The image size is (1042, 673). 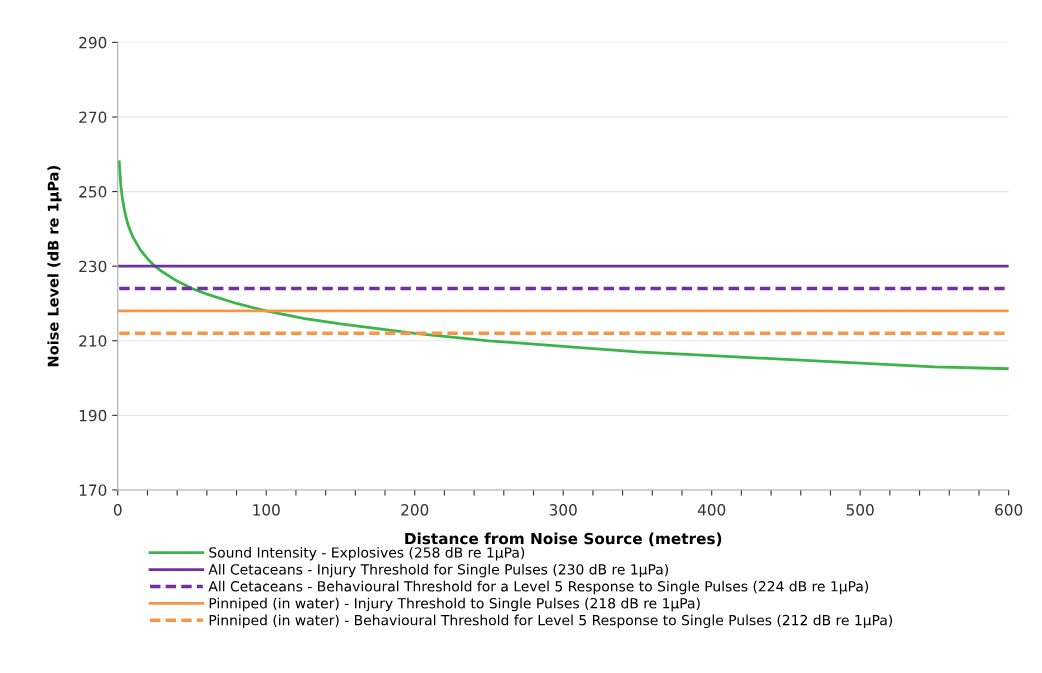 What do you see at coordinates (93, 42) in the screenshot?
I see `y-tick-label: 290` at bounding box center [93, 42].